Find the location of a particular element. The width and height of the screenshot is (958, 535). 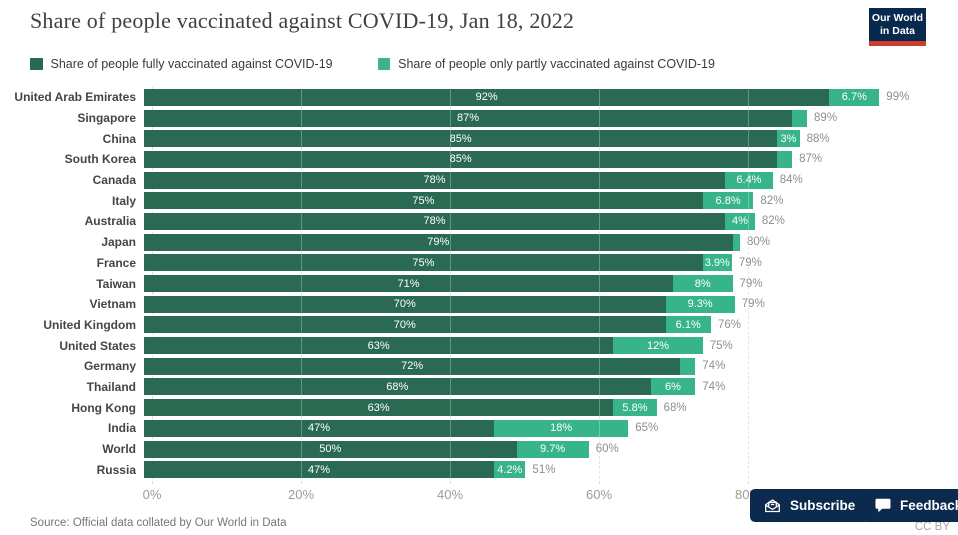

chart-row: United Arab Emirates 92% 6.7% 99% is located at coordinates (479, 97).